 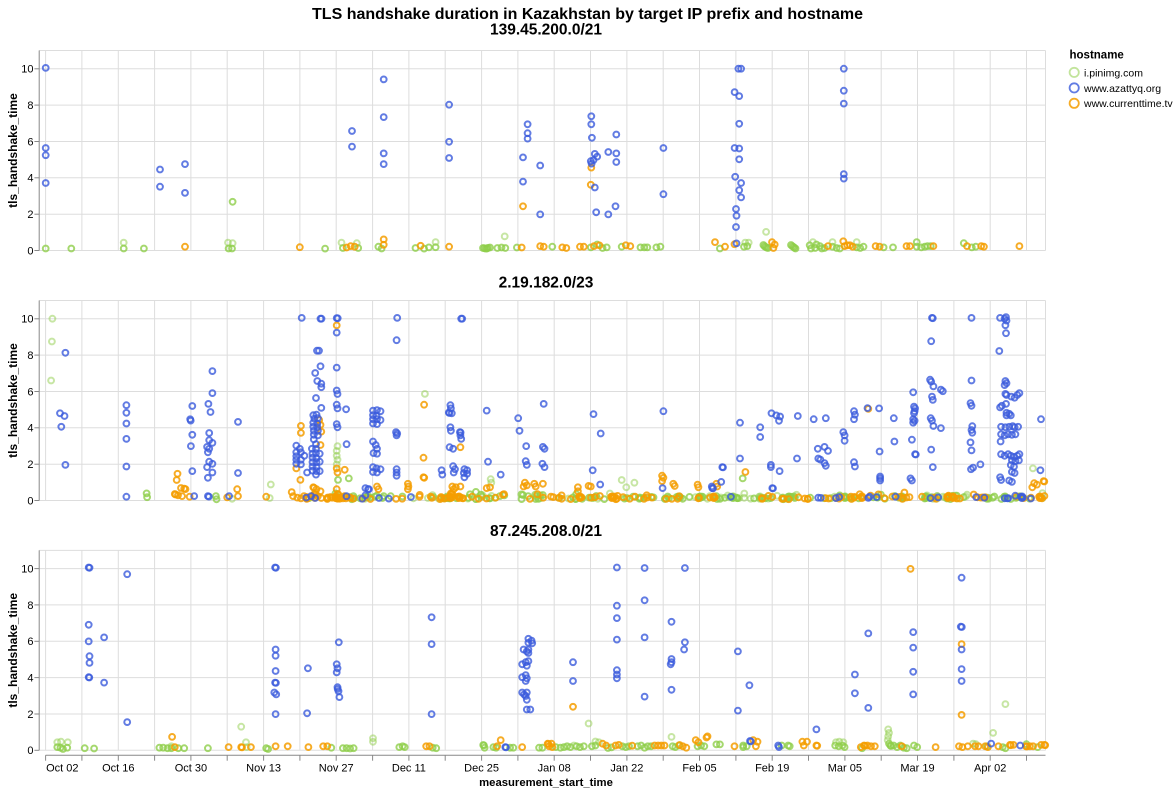 What do you see at coordinates (546, 283) in the screenshot?
I see `svg-text: 2.19.182.0/23` at bounding box center [546, 283].